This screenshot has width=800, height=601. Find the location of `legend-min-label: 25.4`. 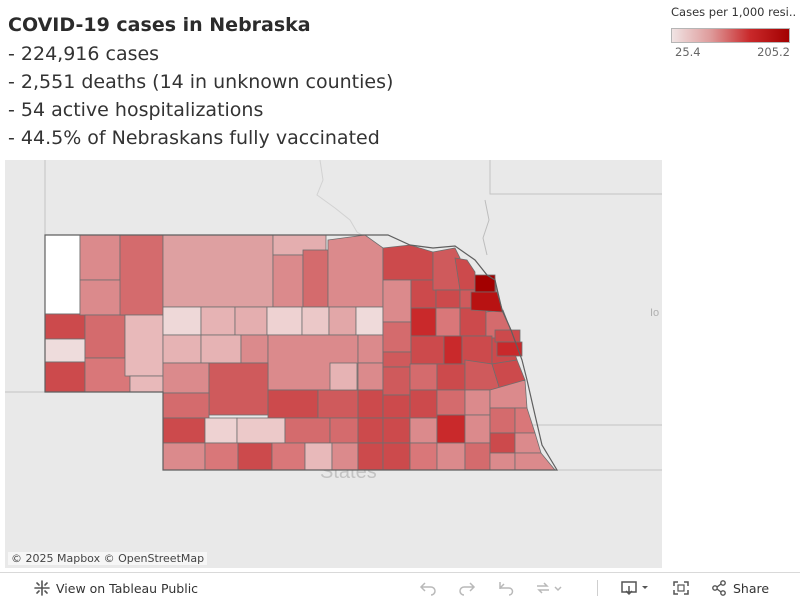

legend-min-label: 25.4 is located at coordinates (688, 52).